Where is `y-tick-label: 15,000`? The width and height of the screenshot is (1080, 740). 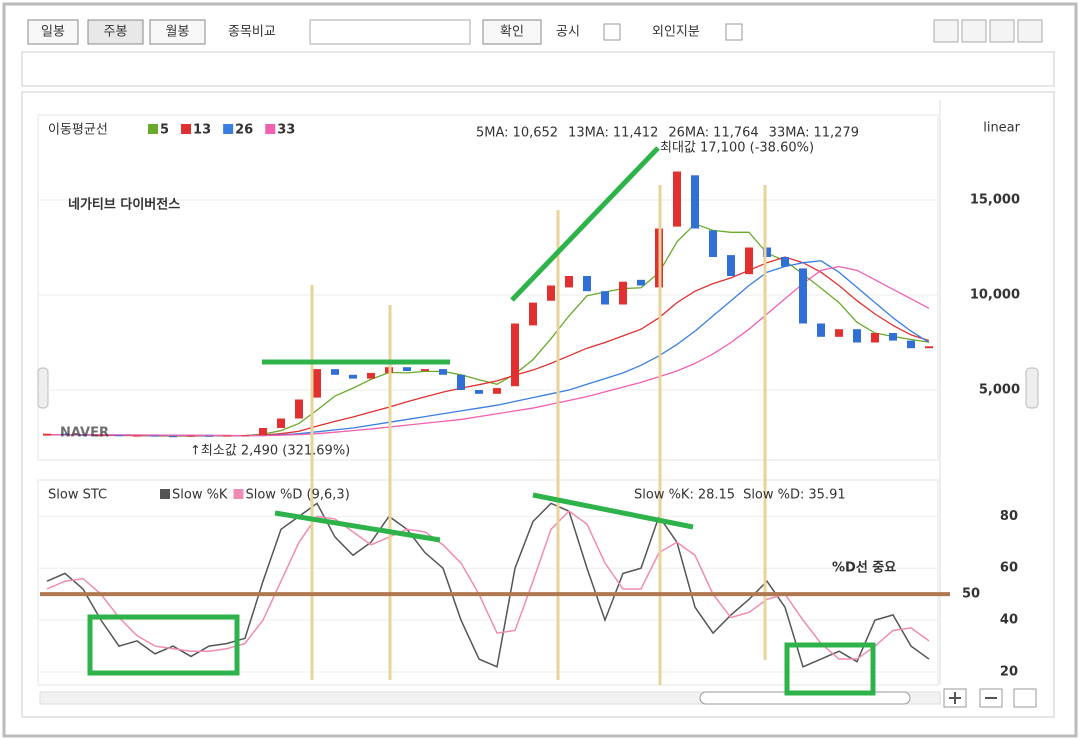
y-tick-label: 15,000 is located at coordinates (995, 200).